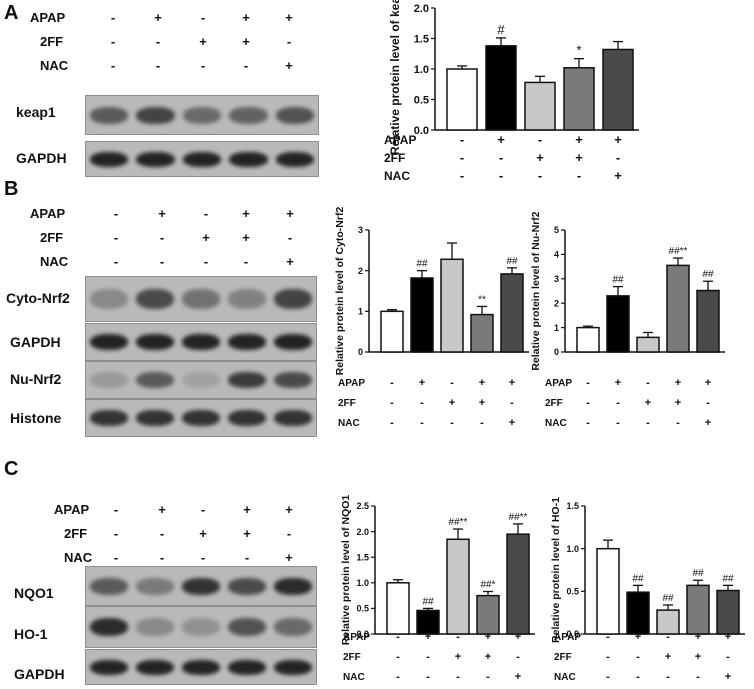 This screenshot has height=689, width=754. I want to click on significance-label: *, so click(578, 50).